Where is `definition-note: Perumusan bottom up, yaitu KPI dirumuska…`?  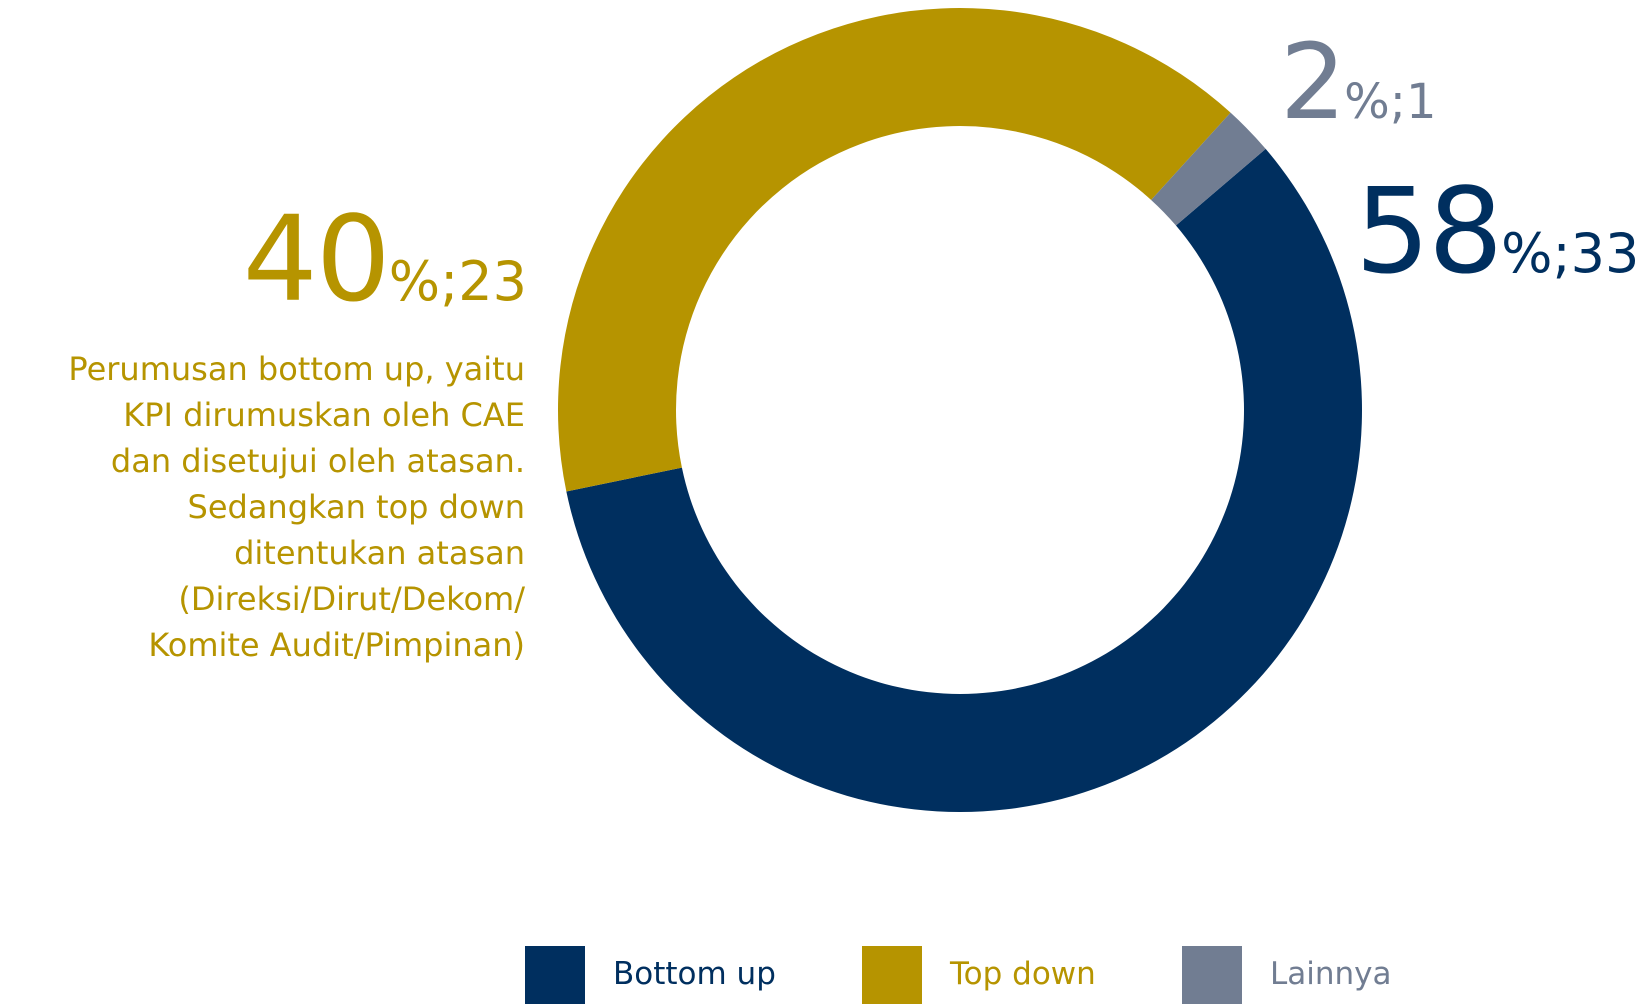 definition-note: Perumusan bottom up, yaitu KPI dirumuska… is located at coordinates (265, 507).